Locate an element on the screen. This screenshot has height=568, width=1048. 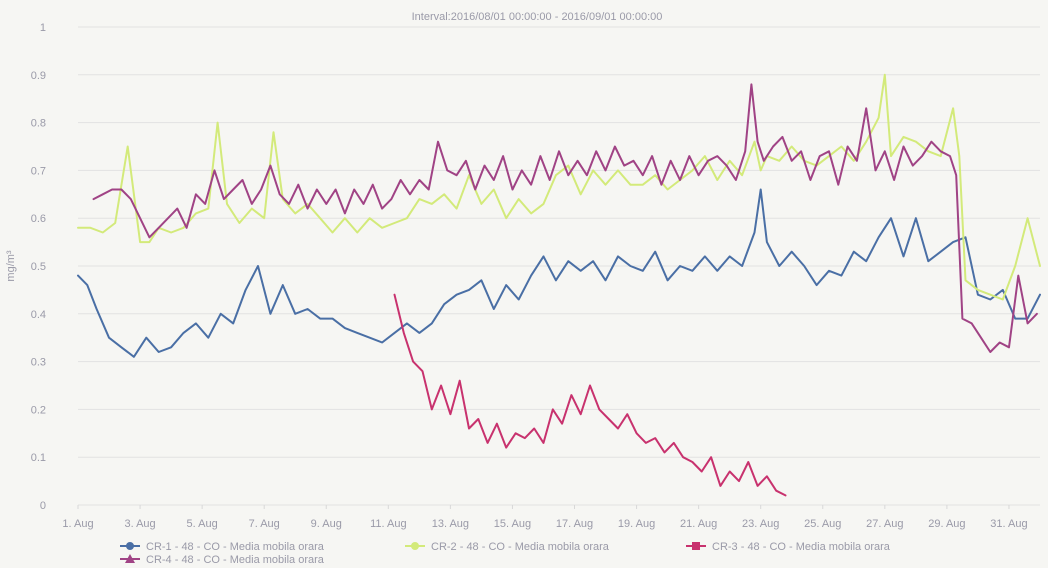
y-tick-label: 0.4 is located at coordinates (38, 315).